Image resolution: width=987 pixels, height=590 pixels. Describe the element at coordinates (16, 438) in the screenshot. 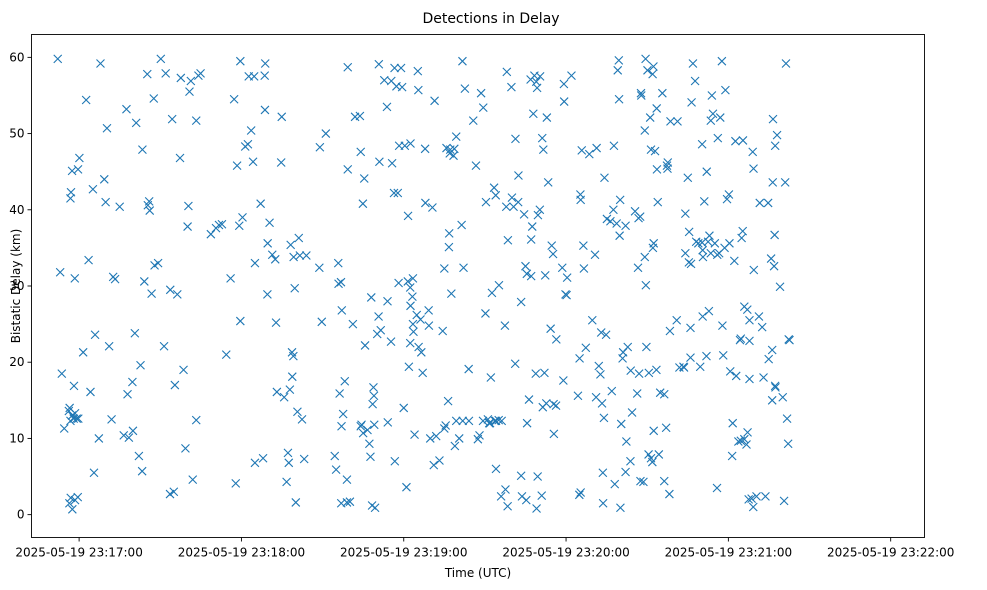

I see `y-tick-label: 10` at that location.